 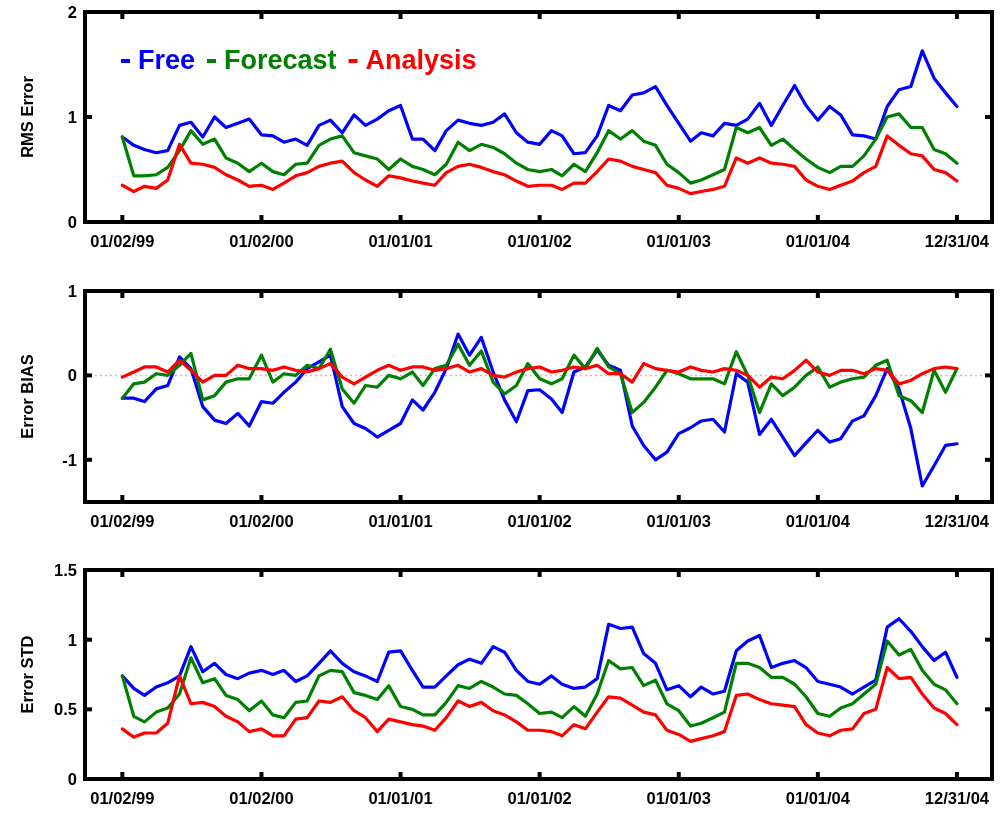 I want to click on y-axis-title: Error STD, so click(x=27, y=674).